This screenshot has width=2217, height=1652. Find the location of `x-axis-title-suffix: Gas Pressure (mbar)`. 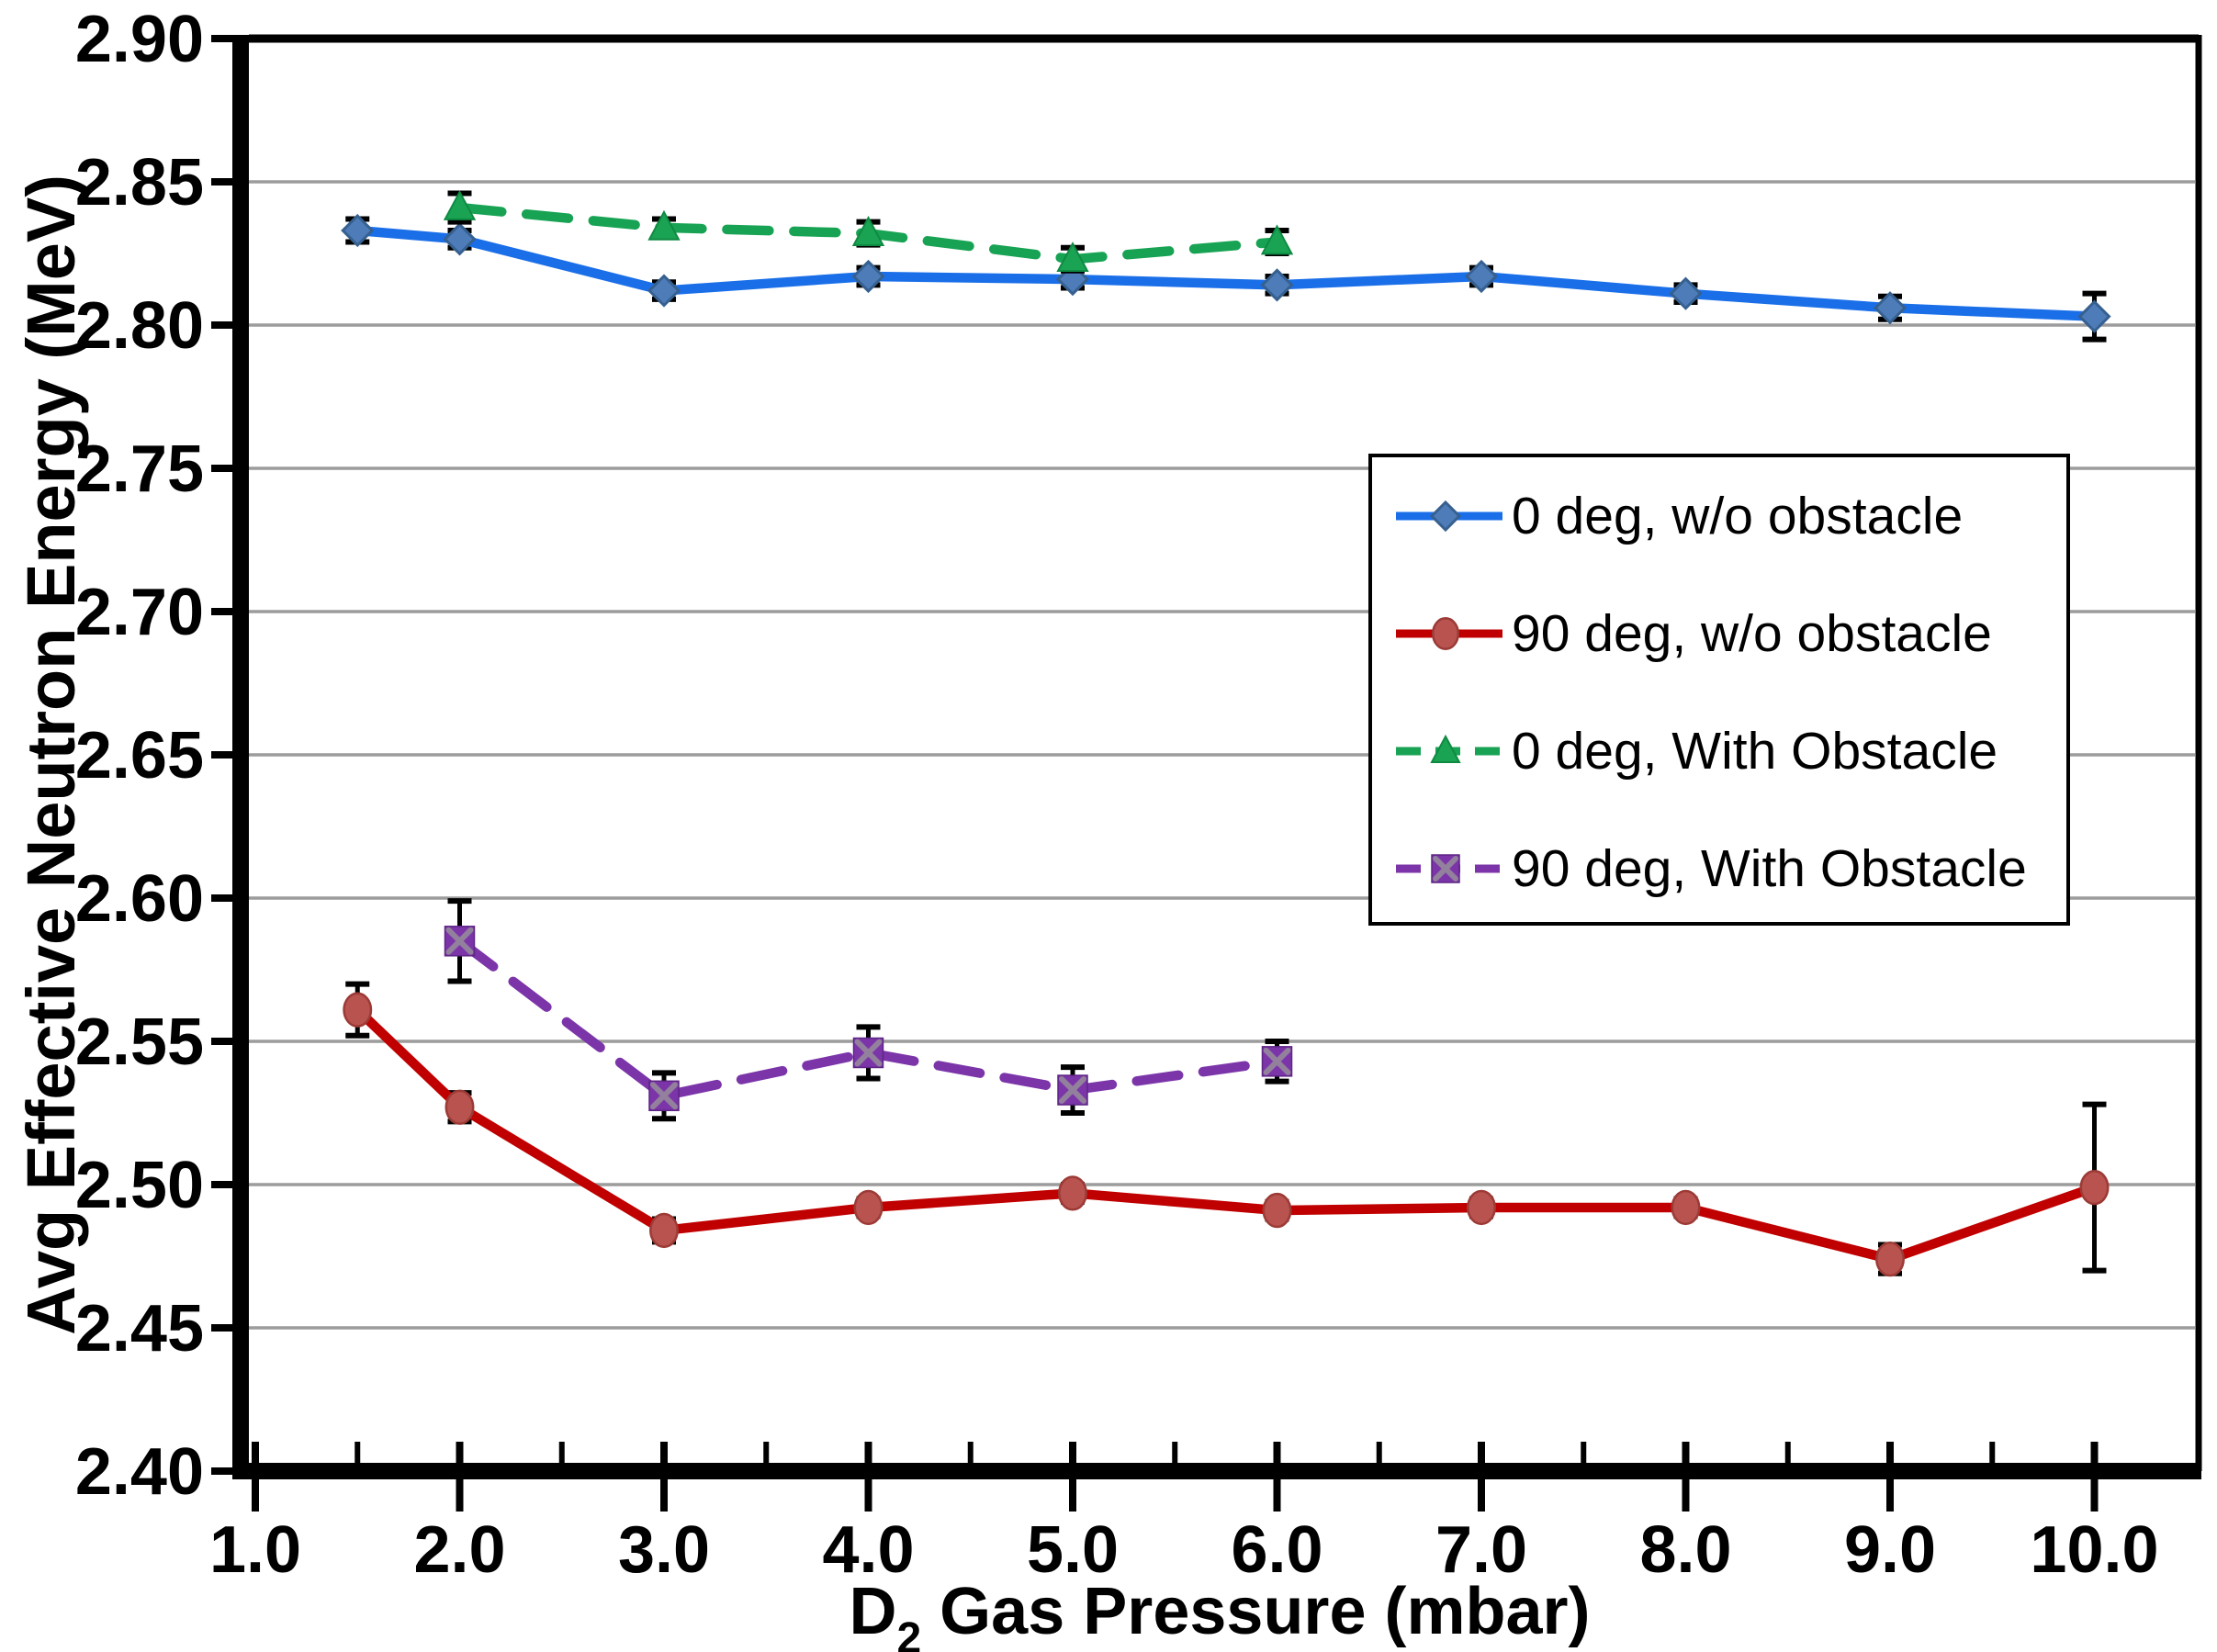

x-axis-title-suffix: Gas Pressure (mbar) is located at coordinates (1256, 1611).